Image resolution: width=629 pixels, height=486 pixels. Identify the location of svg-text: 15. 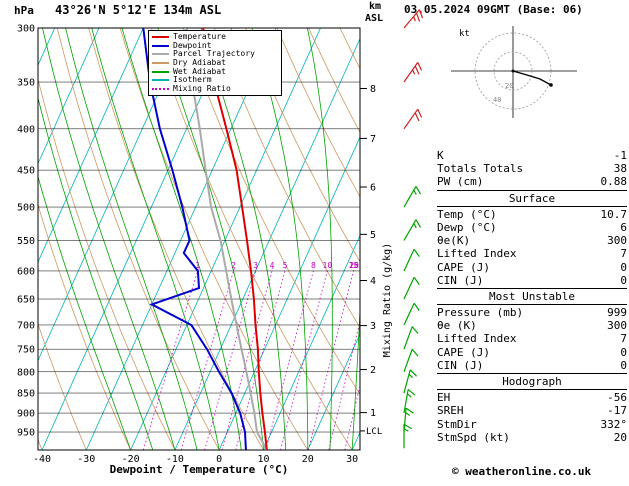
(354, 265).